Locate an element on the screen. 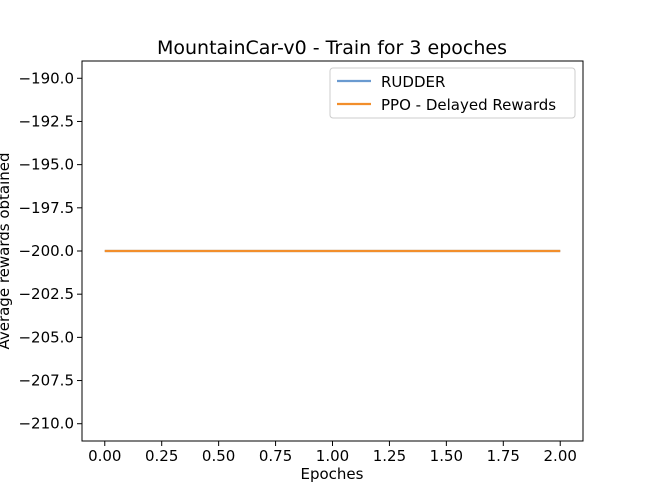  x-tick-label: 2.00 is located at coordinates (560, 456).